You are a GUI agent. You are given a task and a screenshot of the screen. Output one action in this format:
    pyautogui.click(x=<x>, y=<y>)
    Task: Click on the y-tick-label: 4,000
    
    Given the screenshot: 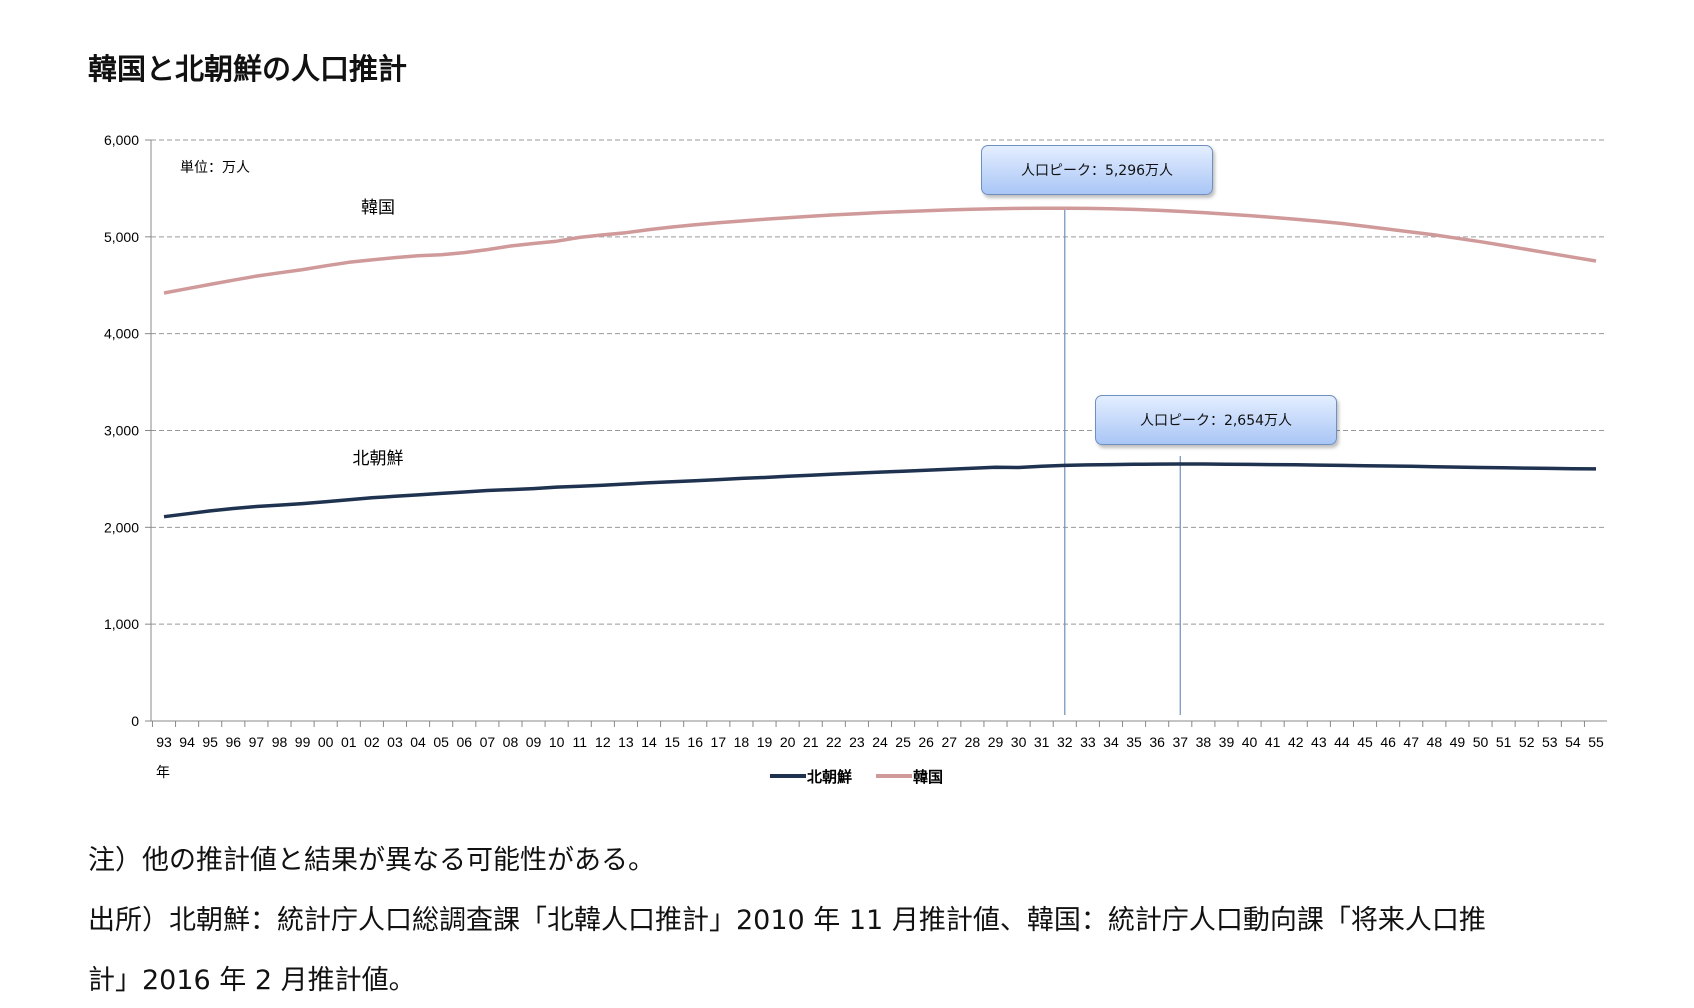 What is the action you would take?
    pyautogui.click(x=121, y=334)
    